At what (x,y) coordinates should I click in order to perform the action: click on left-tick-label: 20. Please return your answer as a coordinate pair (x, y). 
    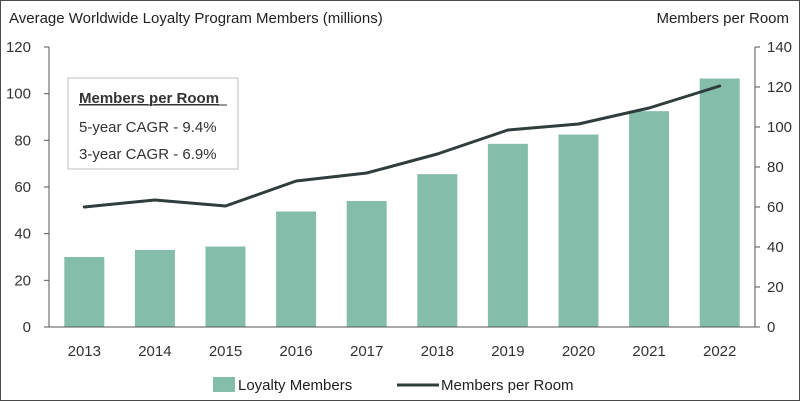
    Looking at the image, I should click on (22, 280).